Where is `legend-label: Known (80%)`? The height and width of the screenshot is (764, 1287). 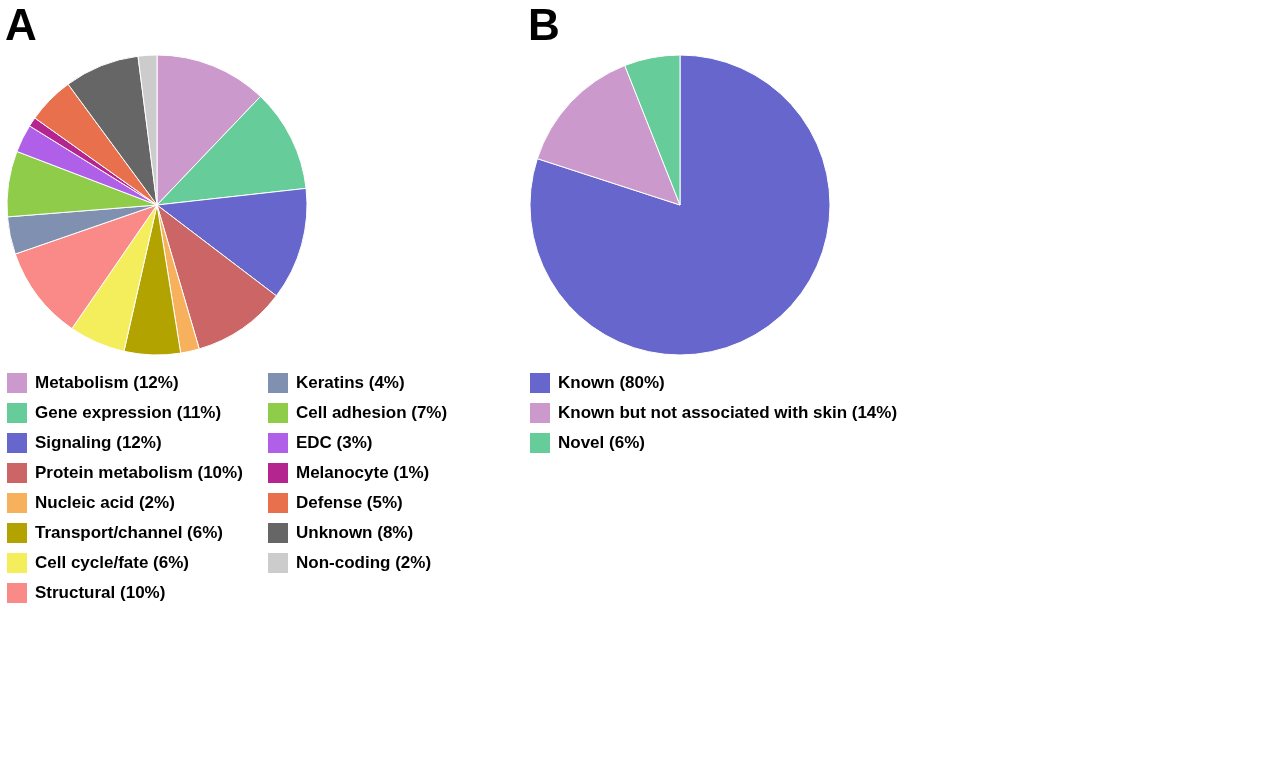 legend-label: Known (80%) is located at coordinates (611, 382).